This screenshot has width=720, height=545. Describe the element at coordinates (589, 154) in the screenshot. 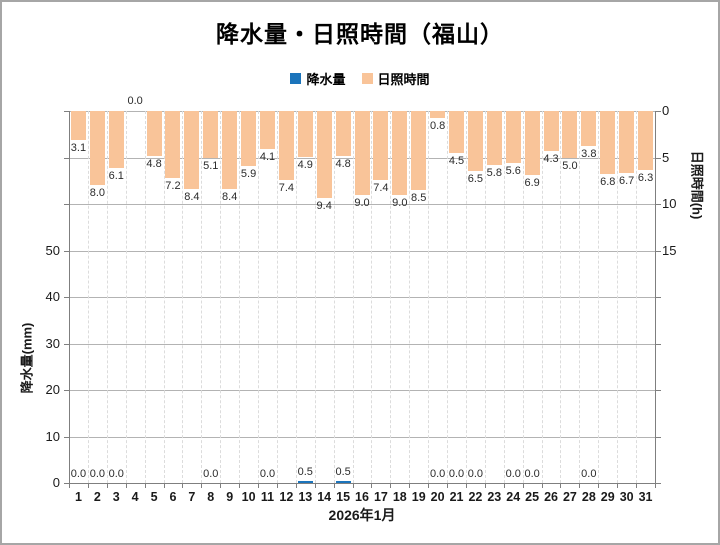

I see `sunshine-value-label: 3.8` at that location.